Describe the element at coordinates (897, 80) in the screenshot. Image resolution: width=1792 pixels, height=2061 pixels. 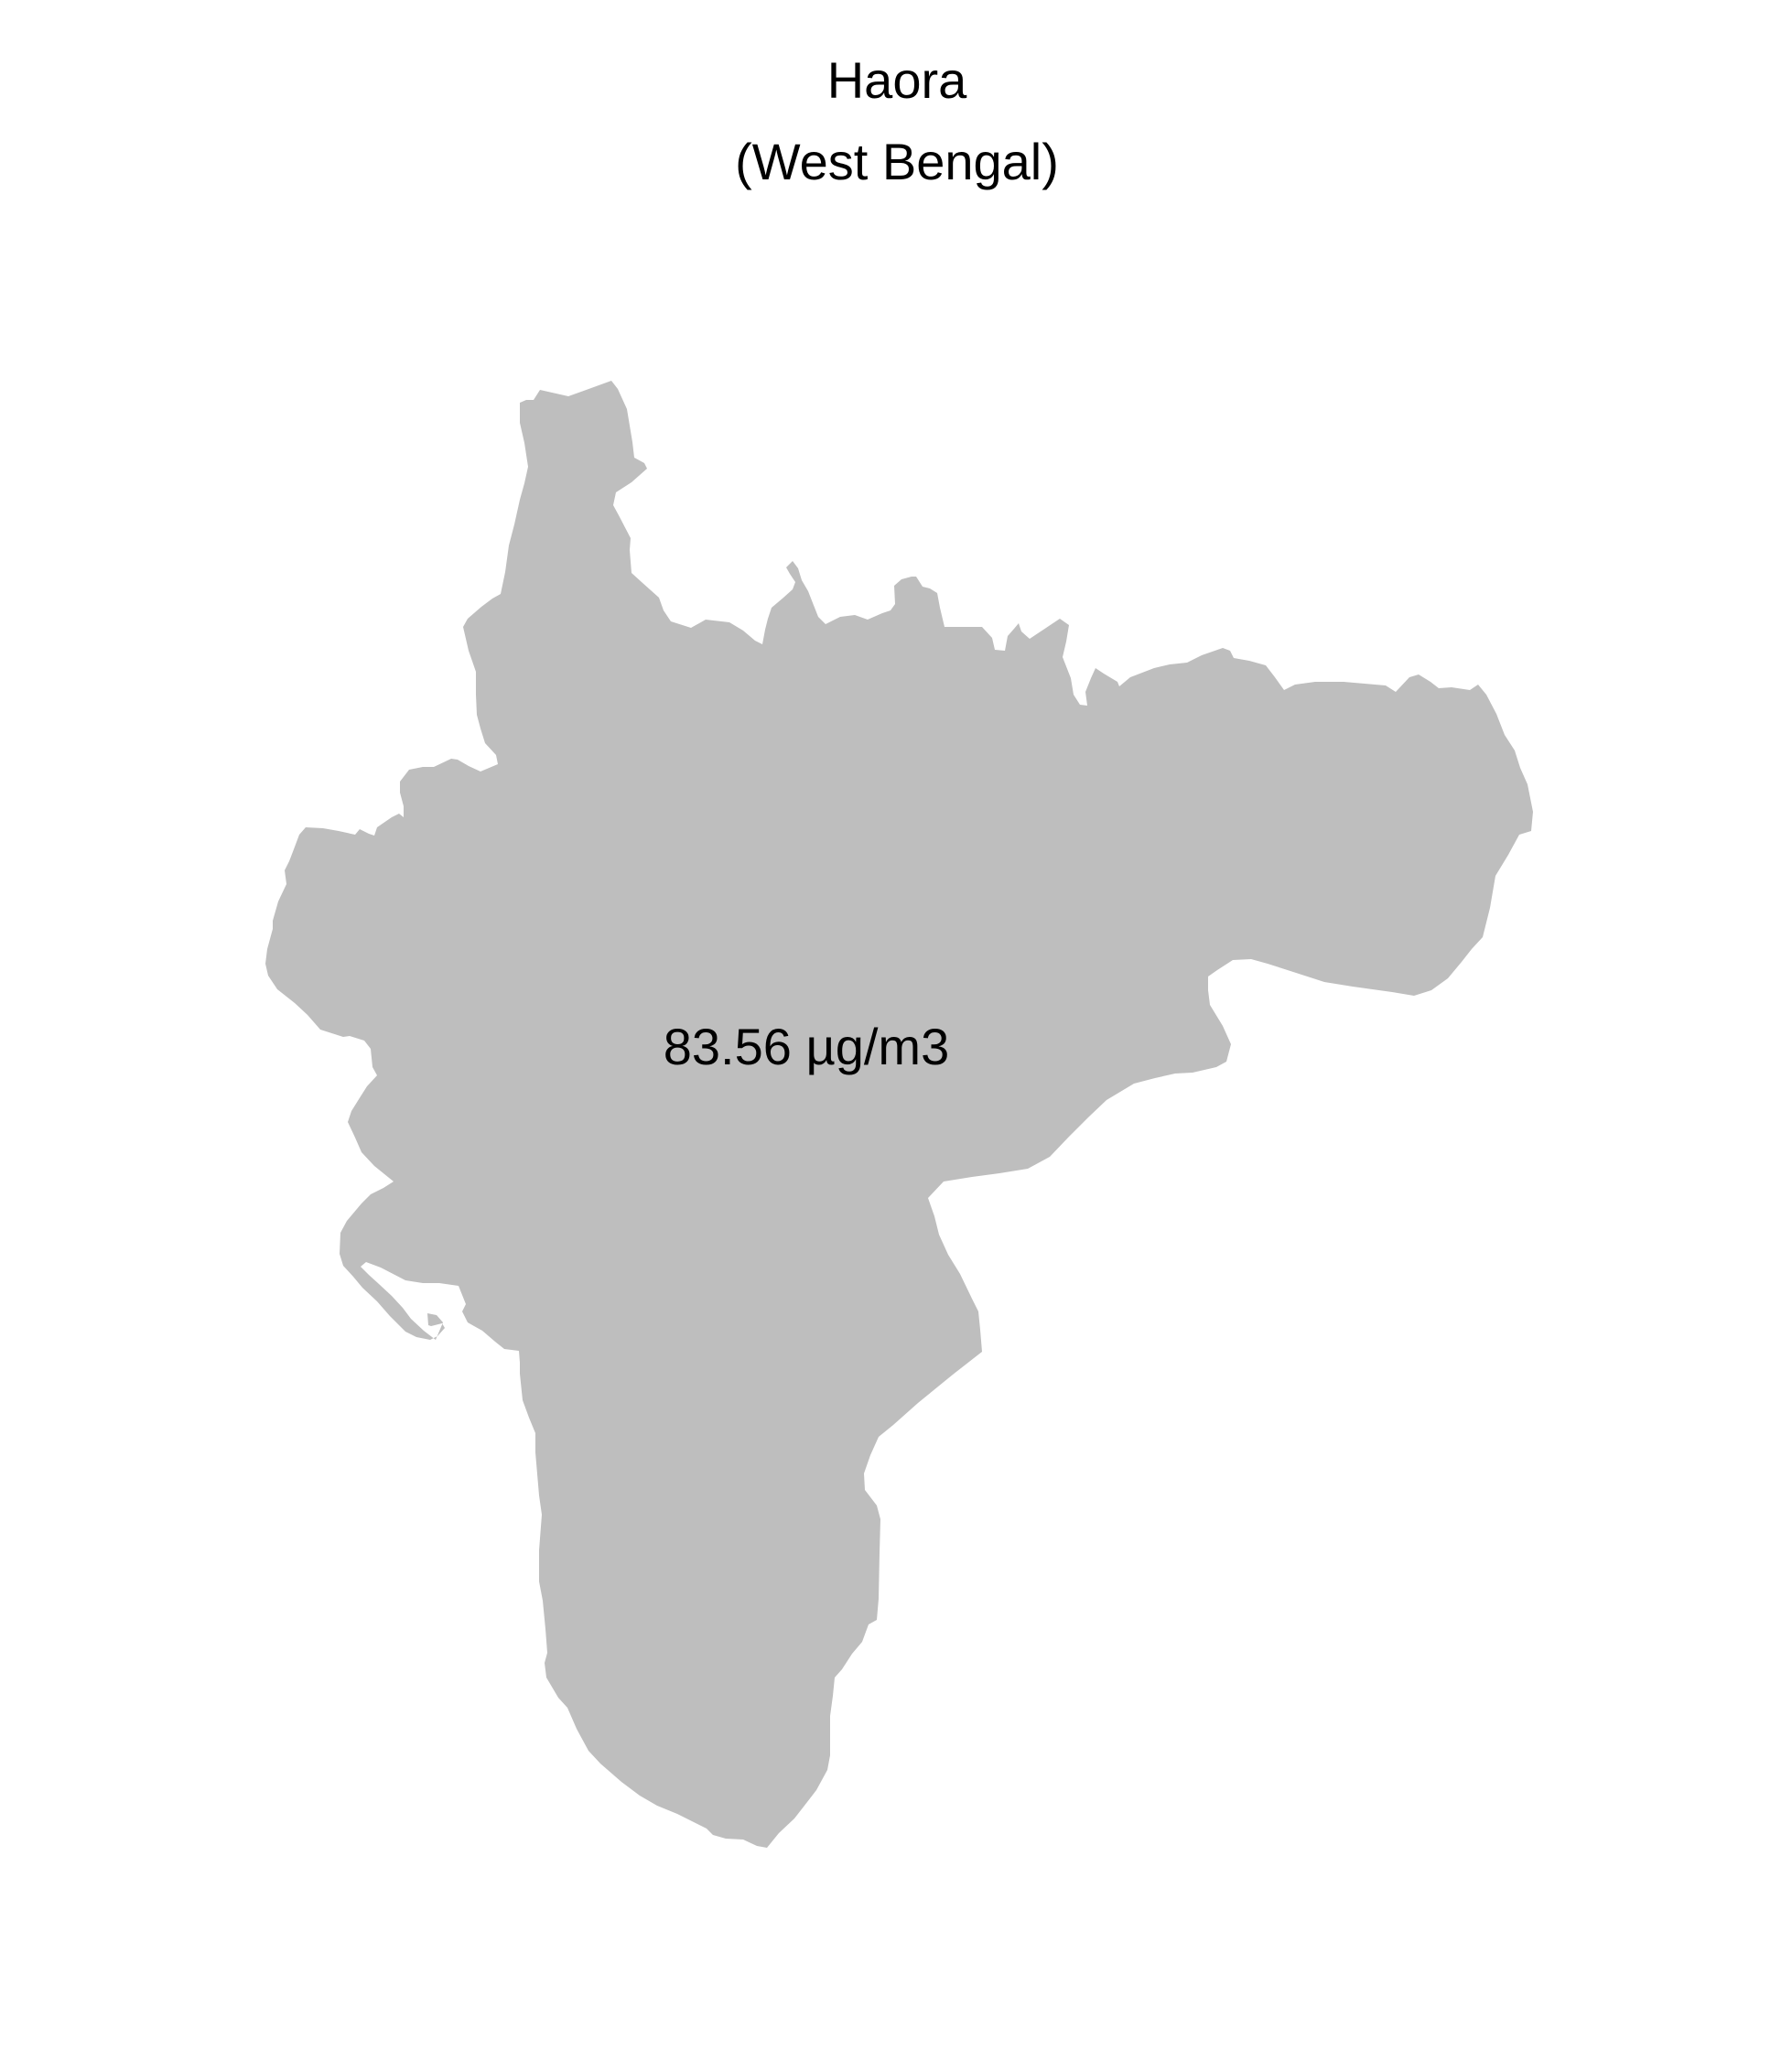
I see `map-title: Haora` at that location.